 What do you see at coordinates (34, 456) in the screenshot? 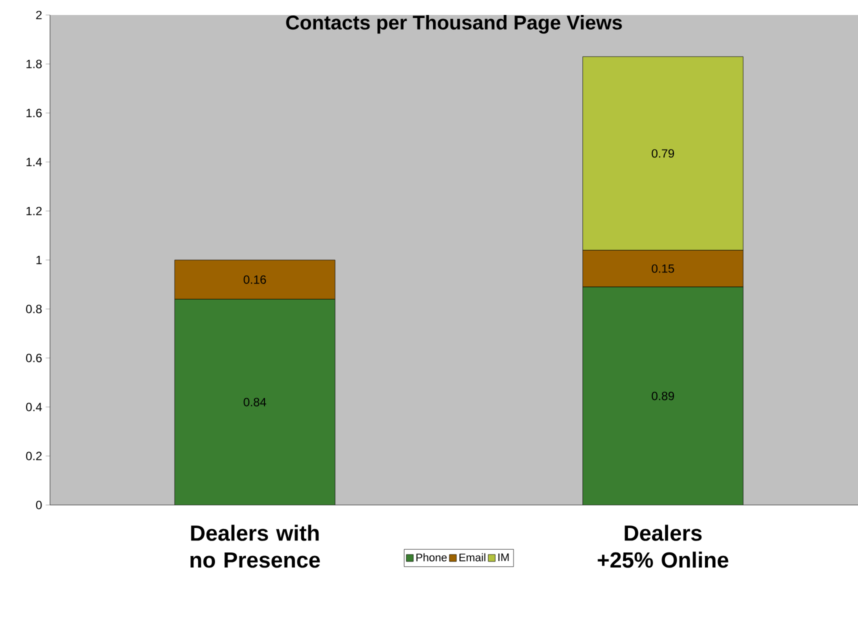
I see `y-tick-label: 0.2` at bounding box center [34, 456].